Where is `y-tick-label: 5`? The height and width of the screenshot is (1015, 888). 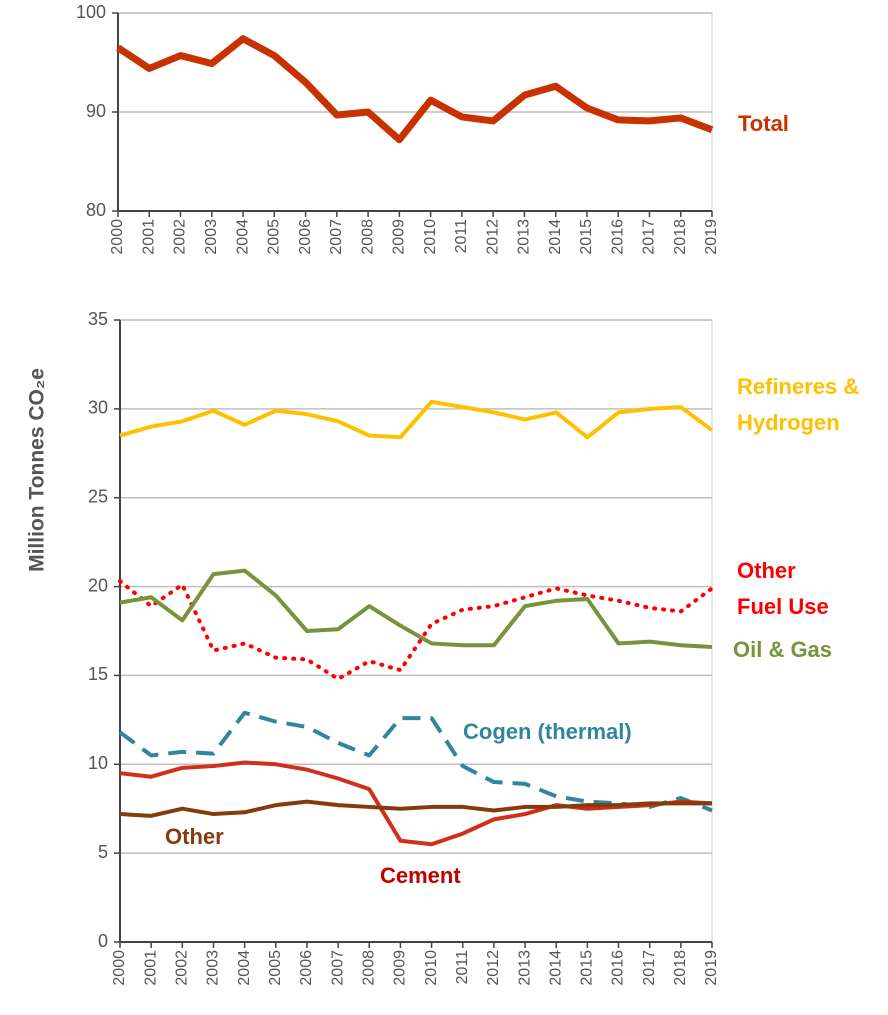 y-tick-label: 5 is located at coordinates (103, 852).